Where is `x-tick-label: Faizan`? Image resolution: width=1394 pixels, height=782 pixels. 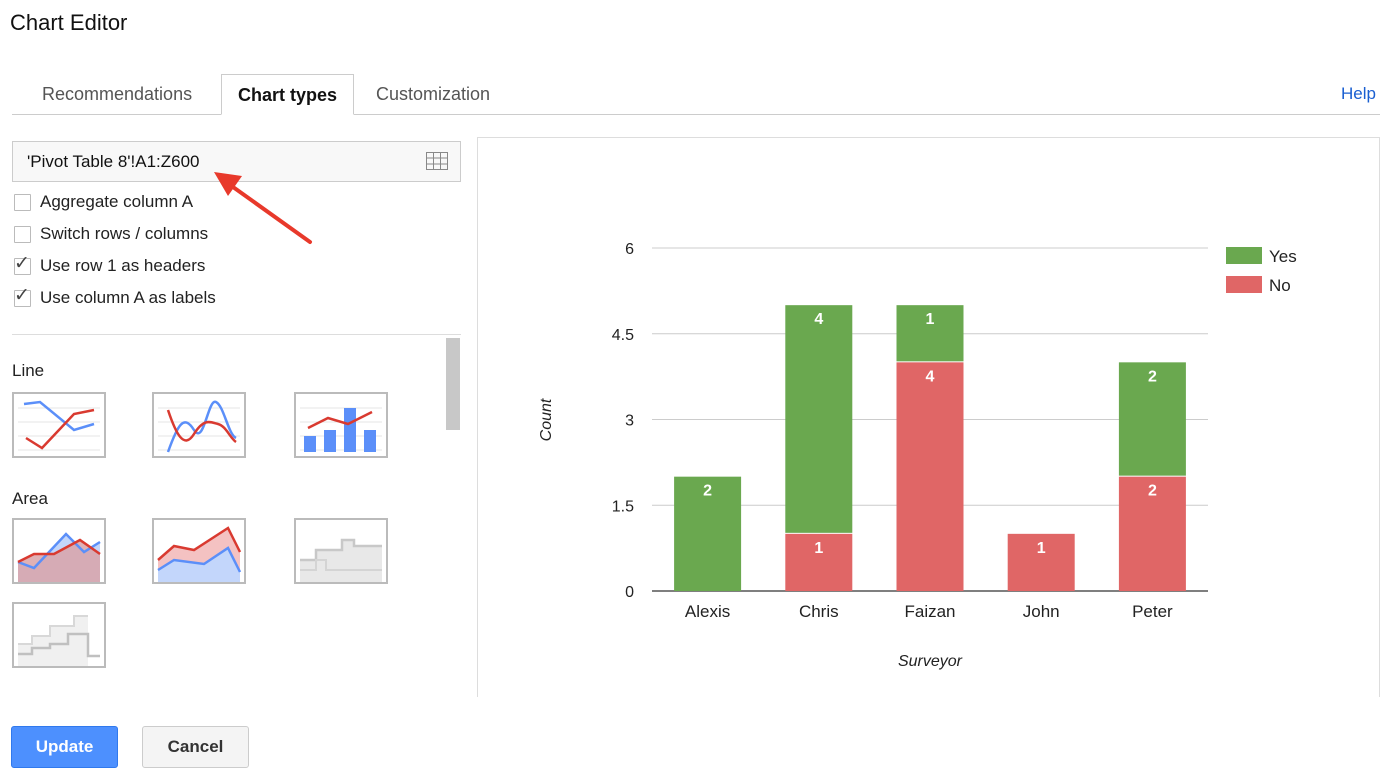
x-tick-label: Faizan is located at coordinates (929, 611).